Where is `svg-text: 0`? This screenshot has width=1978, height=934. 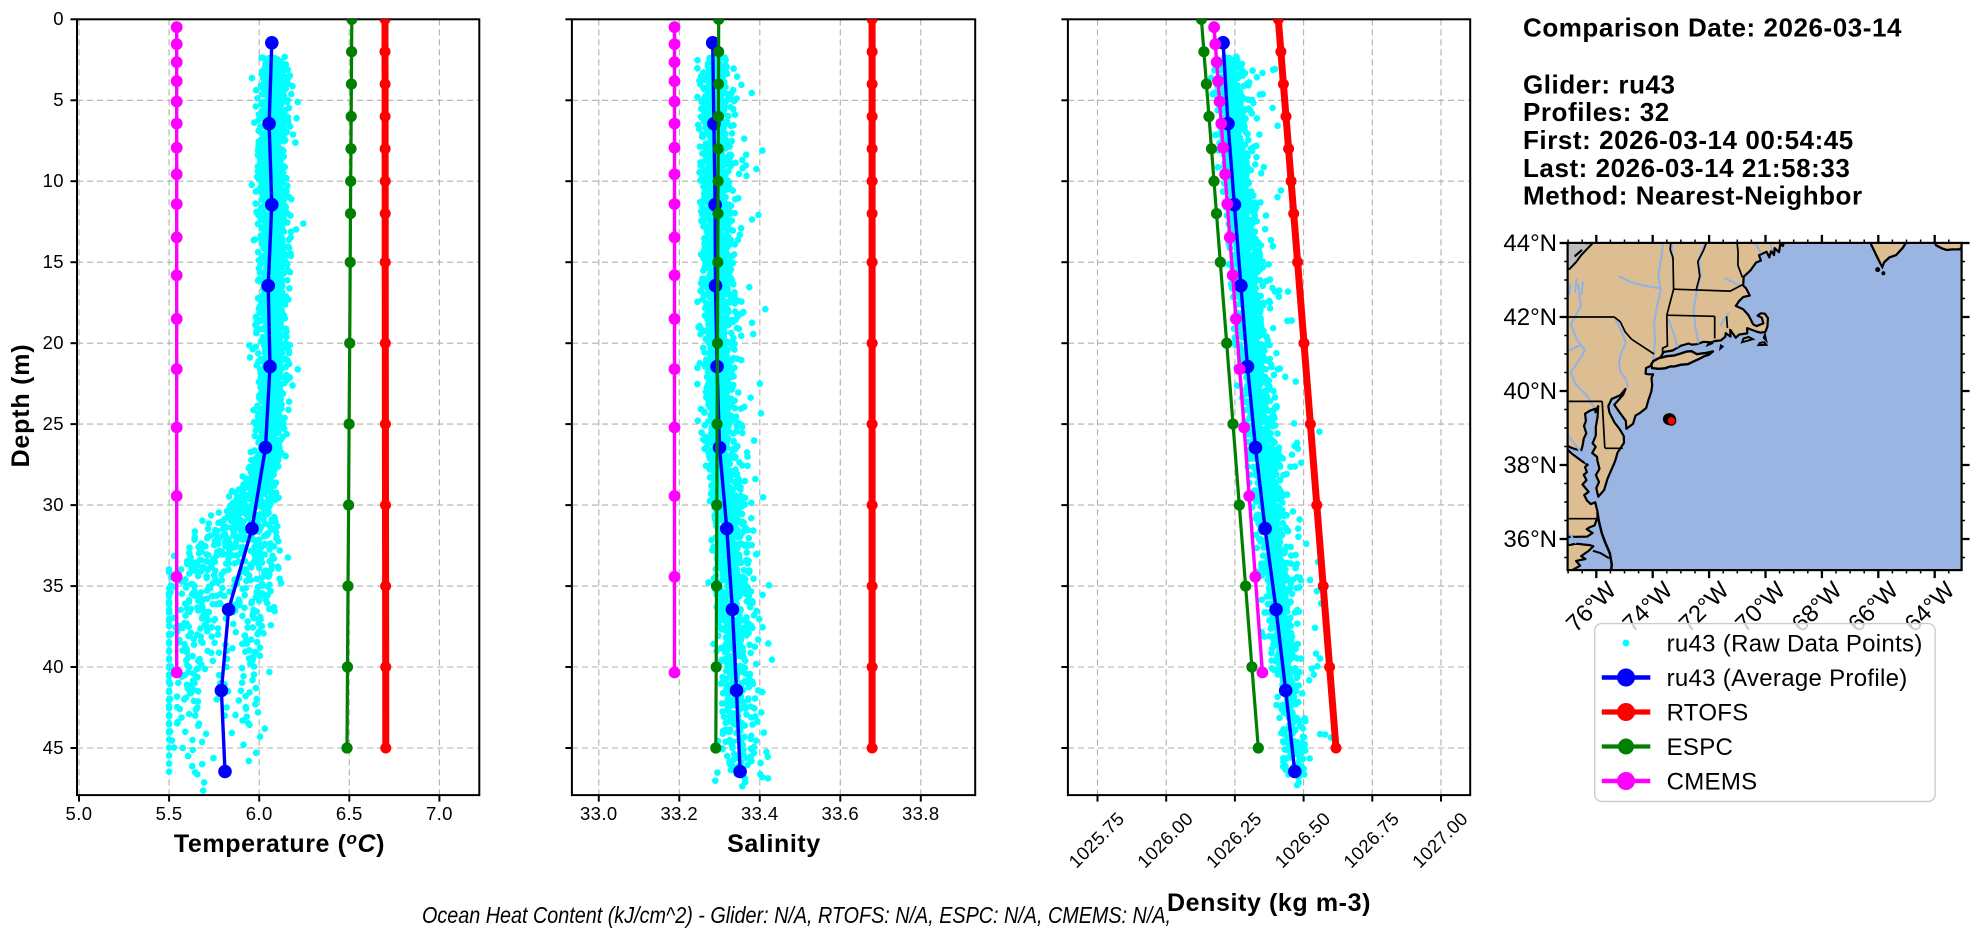
svg-text: 0 is located at coordinates (58, 18).